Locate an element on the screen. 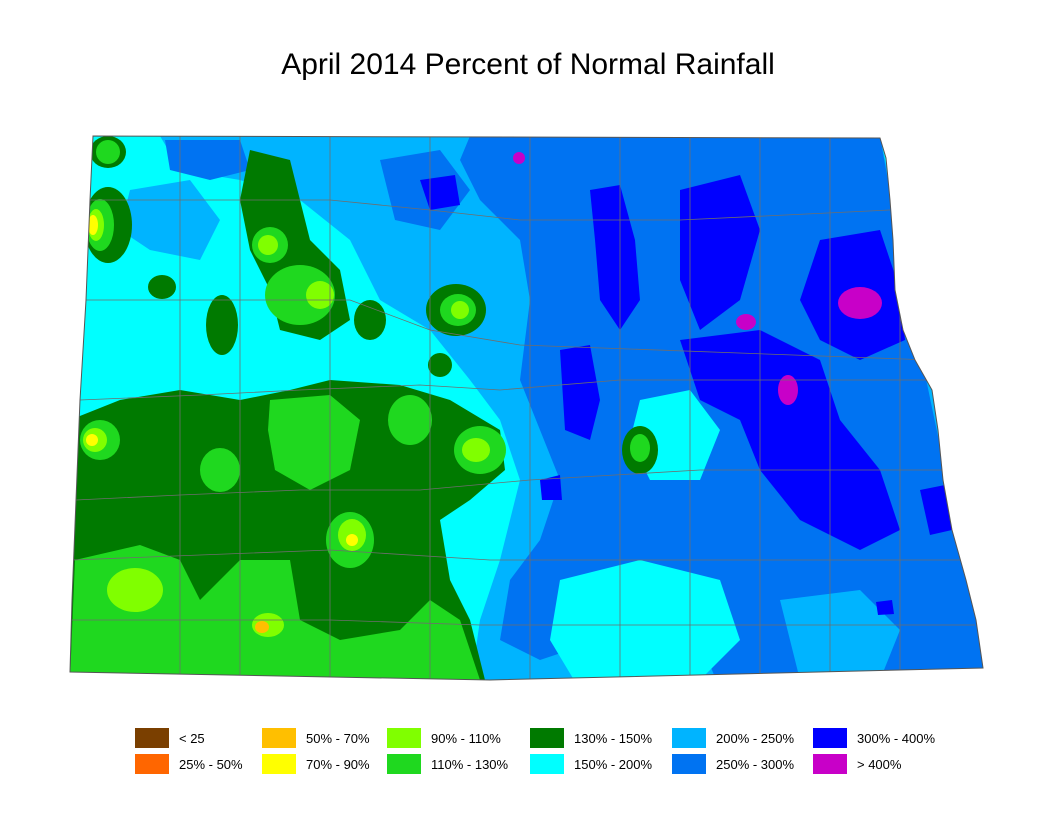 The height and width of the screenshot is (816, 1056). zone-90-110-d is located at coordinates (320, 295).